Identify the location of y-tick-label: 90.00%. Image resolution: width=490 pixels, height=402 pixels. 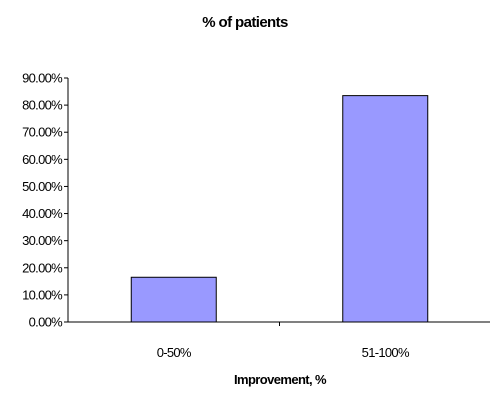
(42, 78).